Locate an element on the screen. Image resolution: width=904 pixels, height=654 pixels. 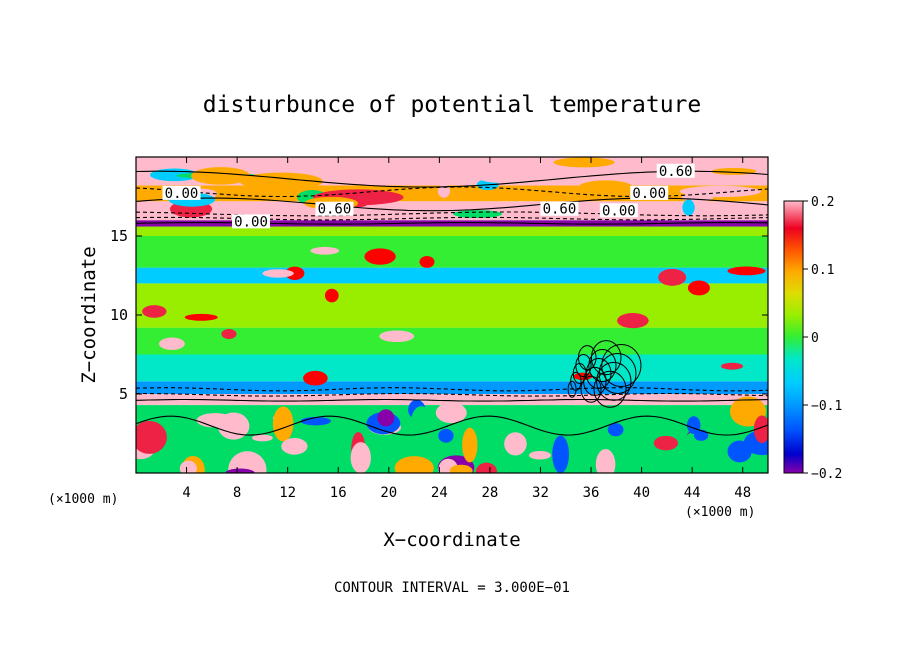
contour-interval-note: CONTOUR INTERVAL = 3.000E−01 is located at coordinates (452, 588).